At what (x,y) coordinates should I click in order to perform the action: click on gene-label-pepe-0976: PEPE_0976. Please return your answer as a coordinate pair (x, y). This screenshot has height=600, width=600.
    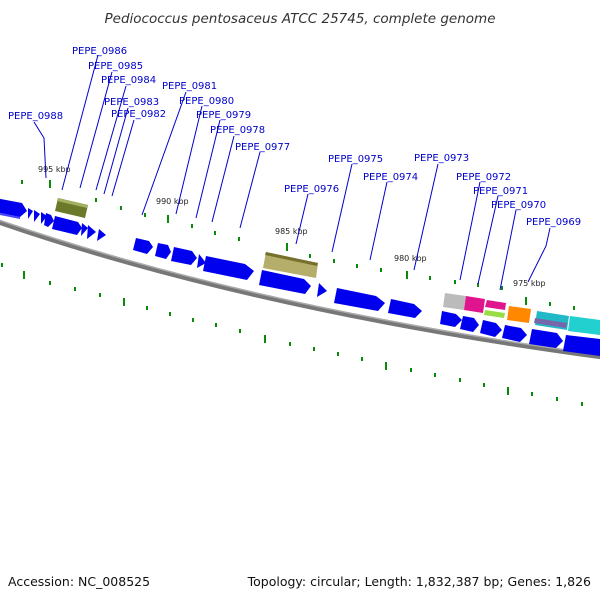
    Looking at the image, I should click on (311, 189).